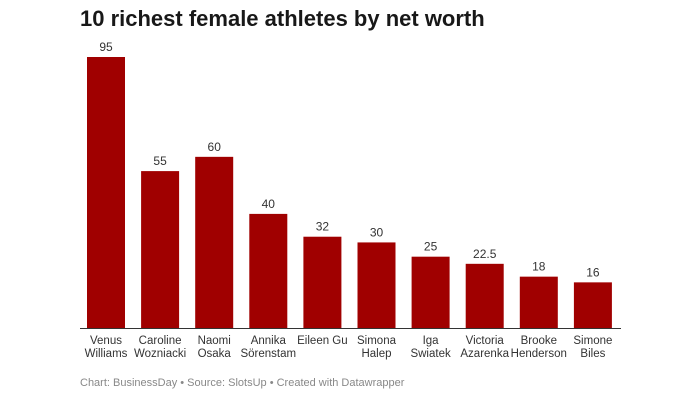 The image size is (700, 400). Describe the element at coordinates (592, 354) in the screenshot. I see `category-label: Biles` at that location.